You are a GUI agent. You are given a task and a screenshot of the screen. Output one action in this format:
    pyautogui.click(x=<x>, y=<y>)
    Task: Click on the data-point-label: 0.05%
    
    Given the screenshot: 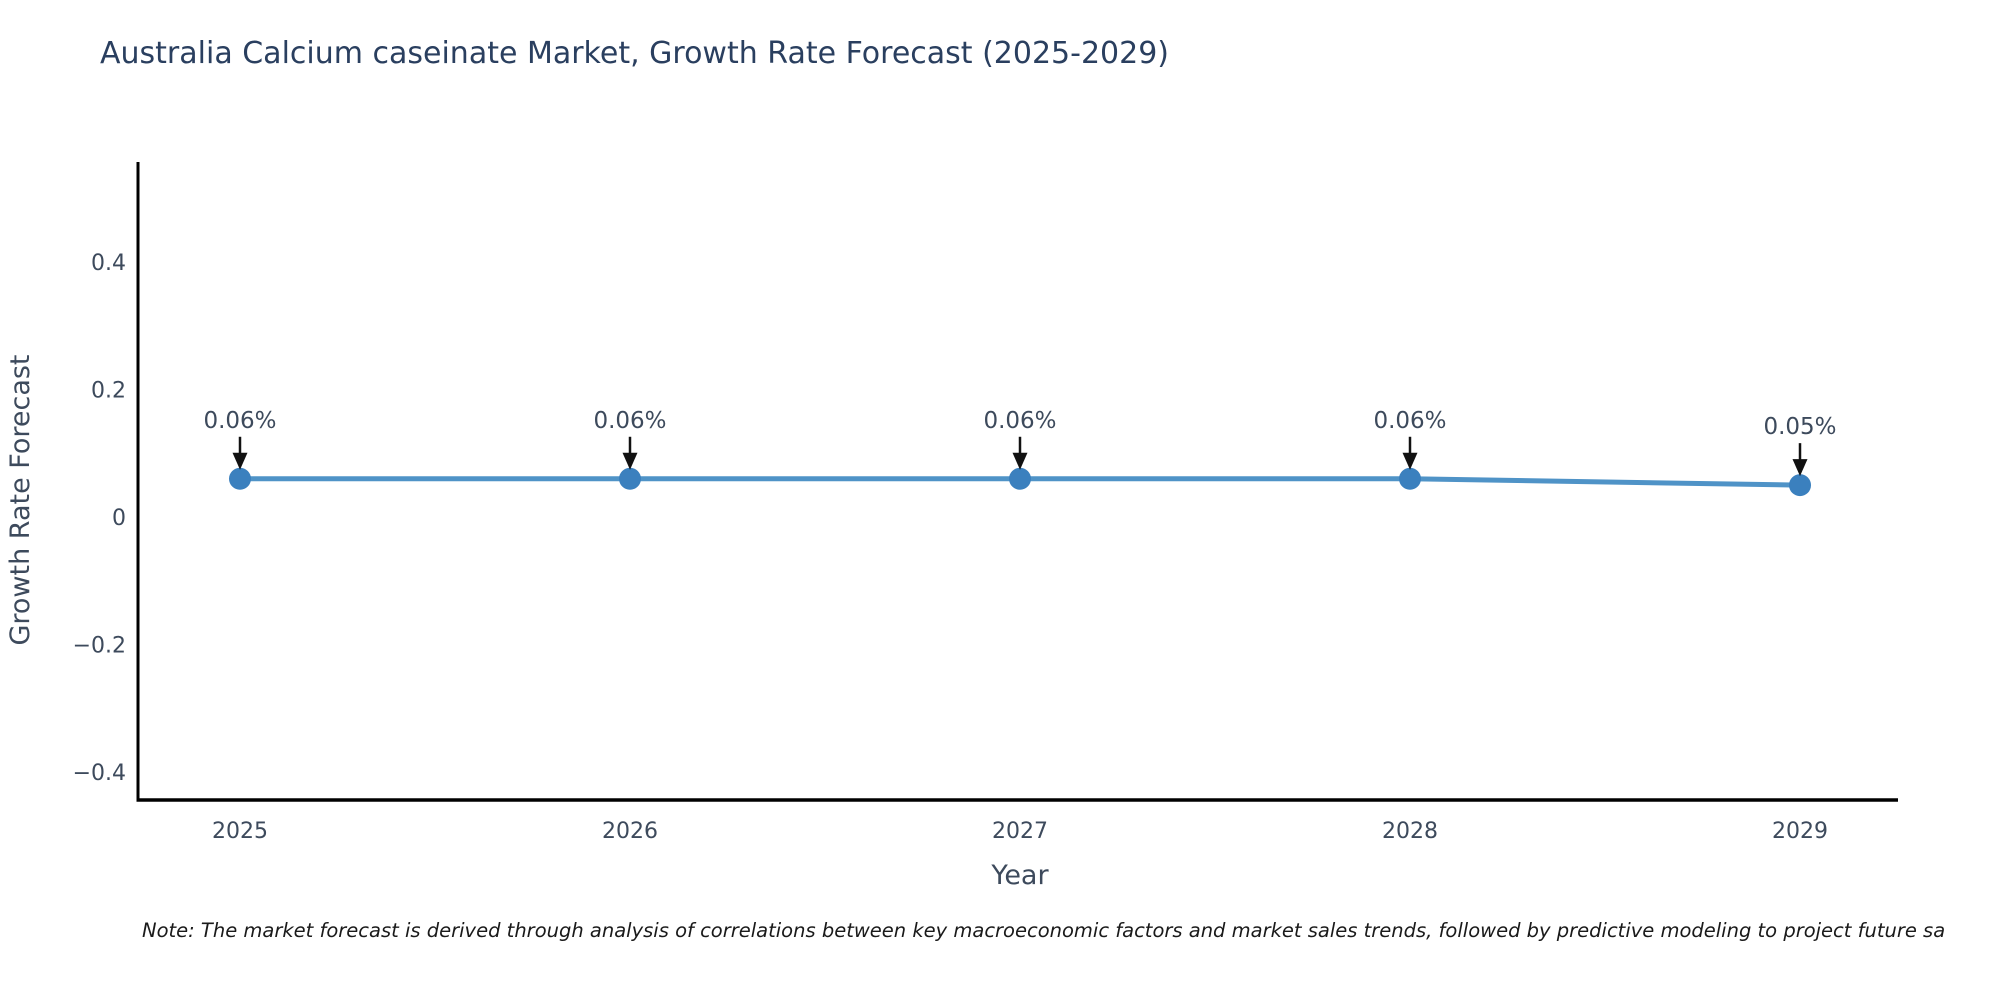 What is the action you would take?
    pyautogui.click(x=1799, y=427)
    